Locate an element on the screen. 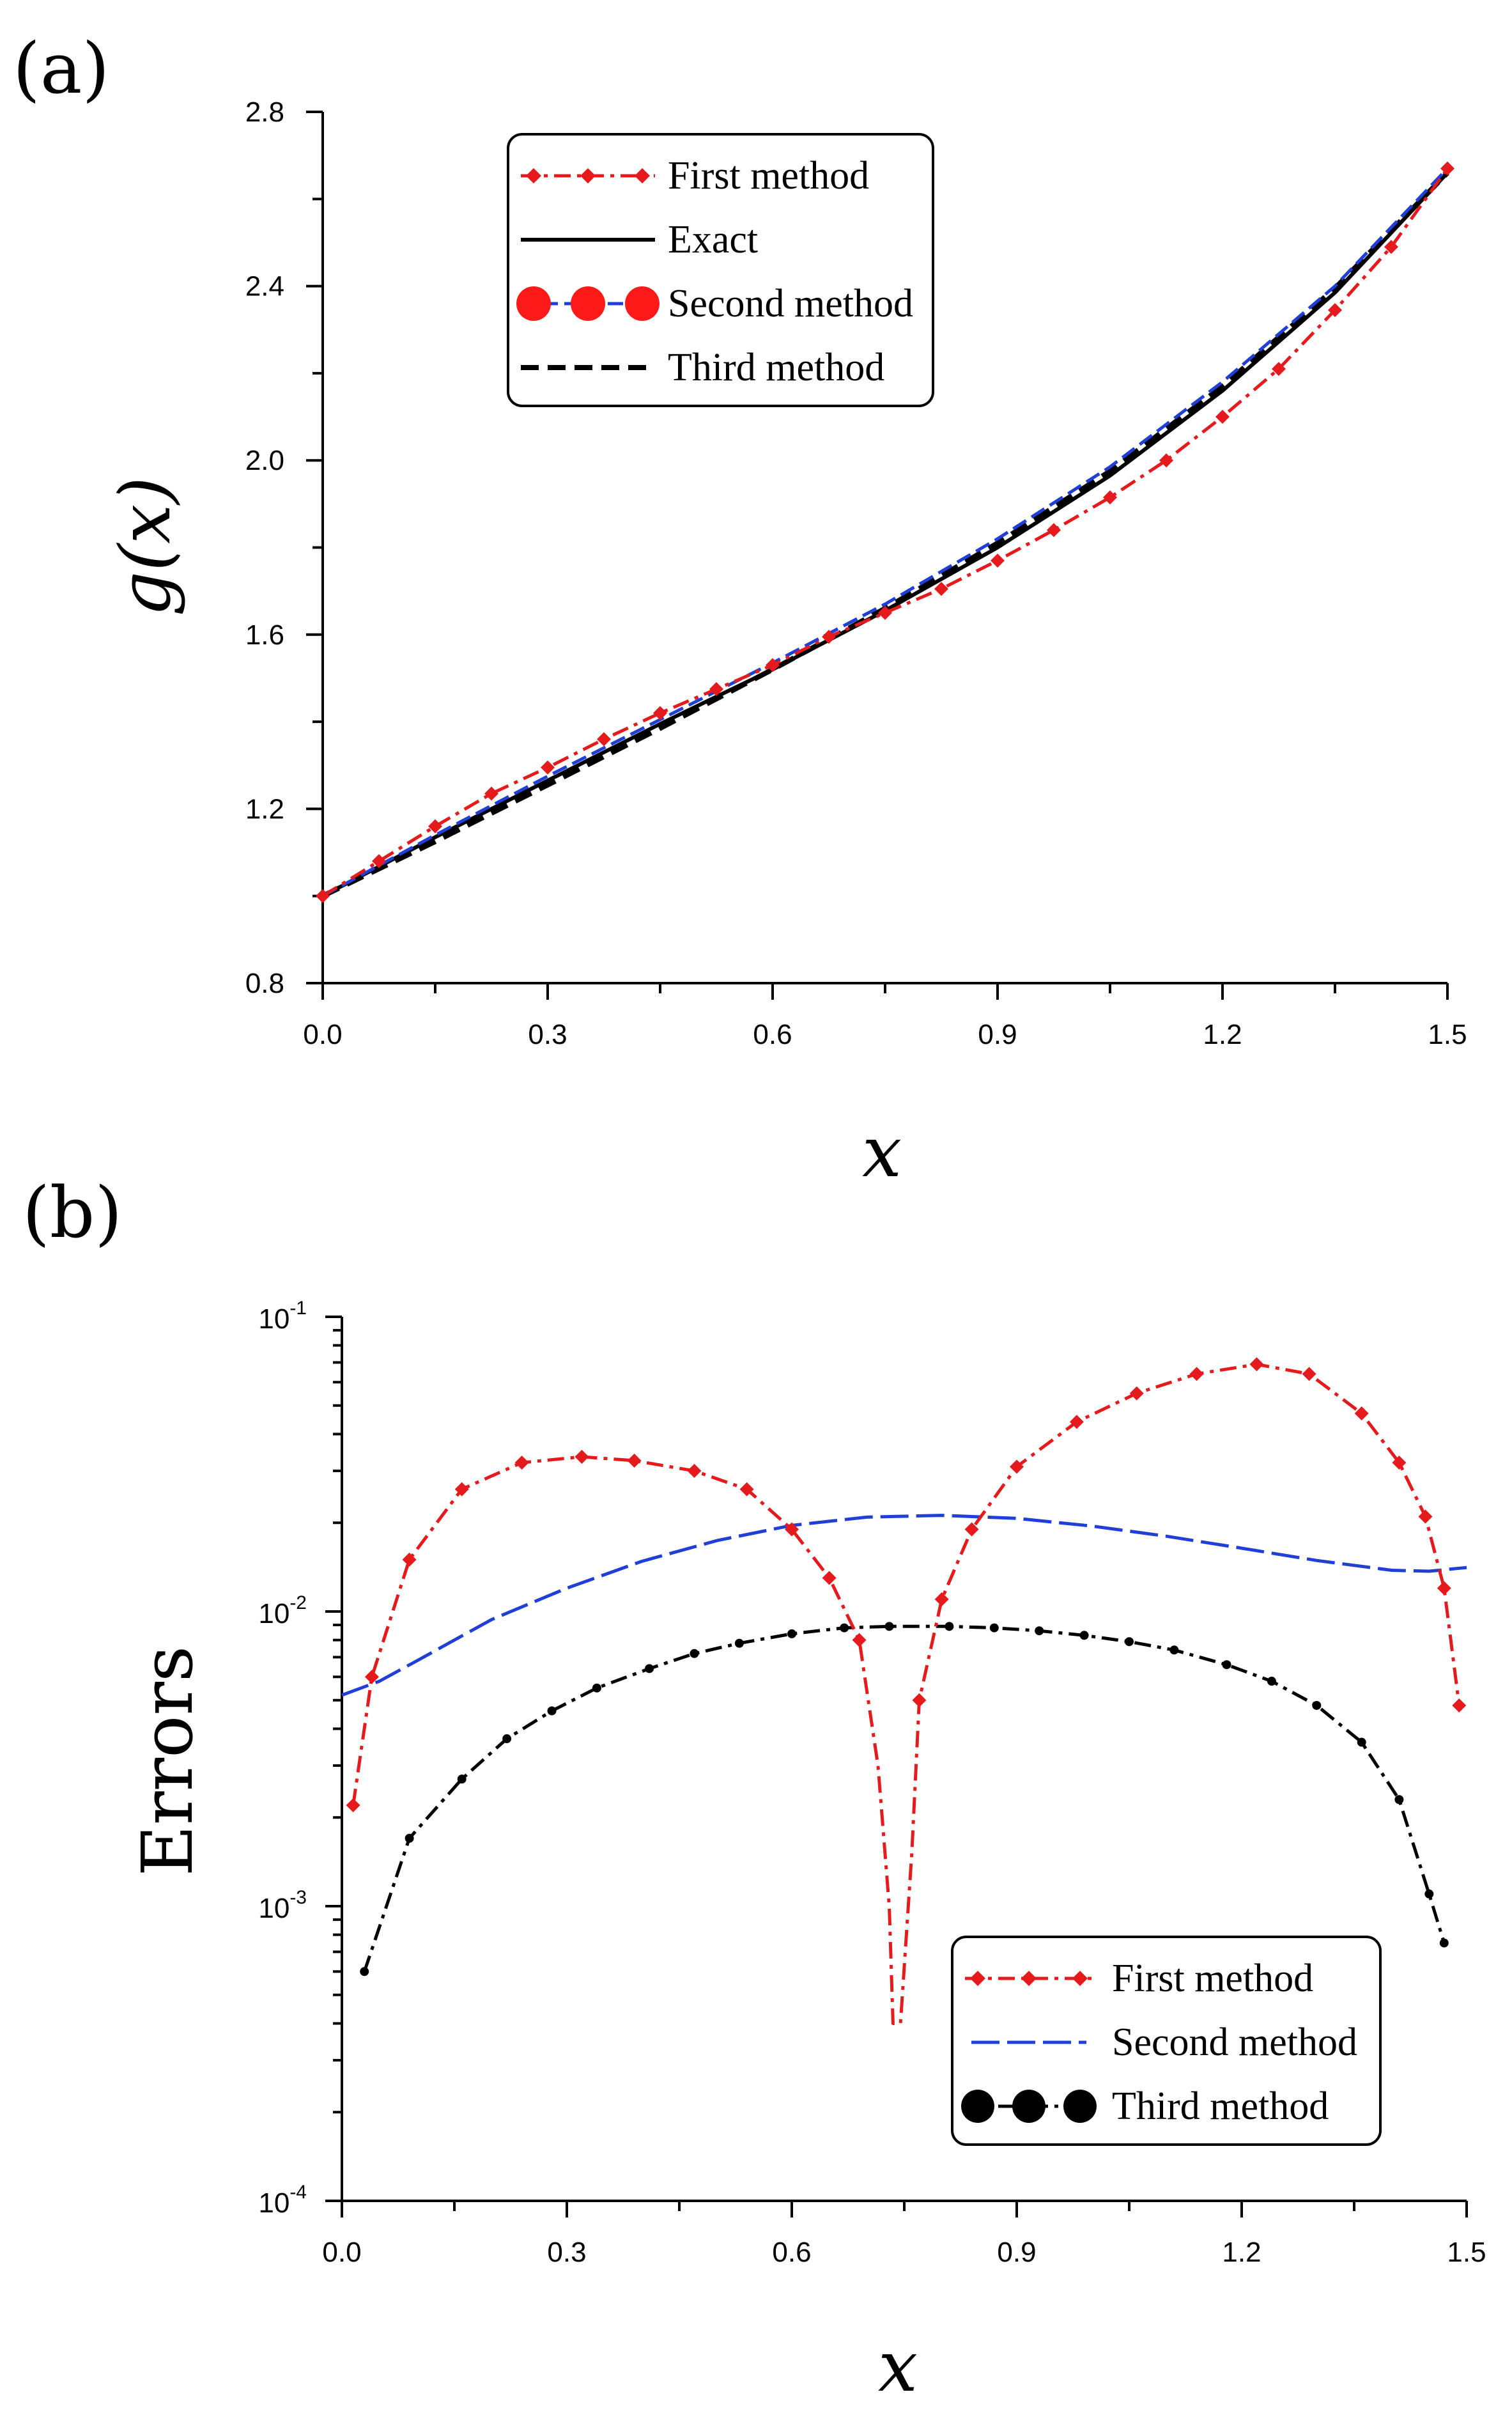  a-x-tick-label: 0.9 is located at coordinates (998, 1034).